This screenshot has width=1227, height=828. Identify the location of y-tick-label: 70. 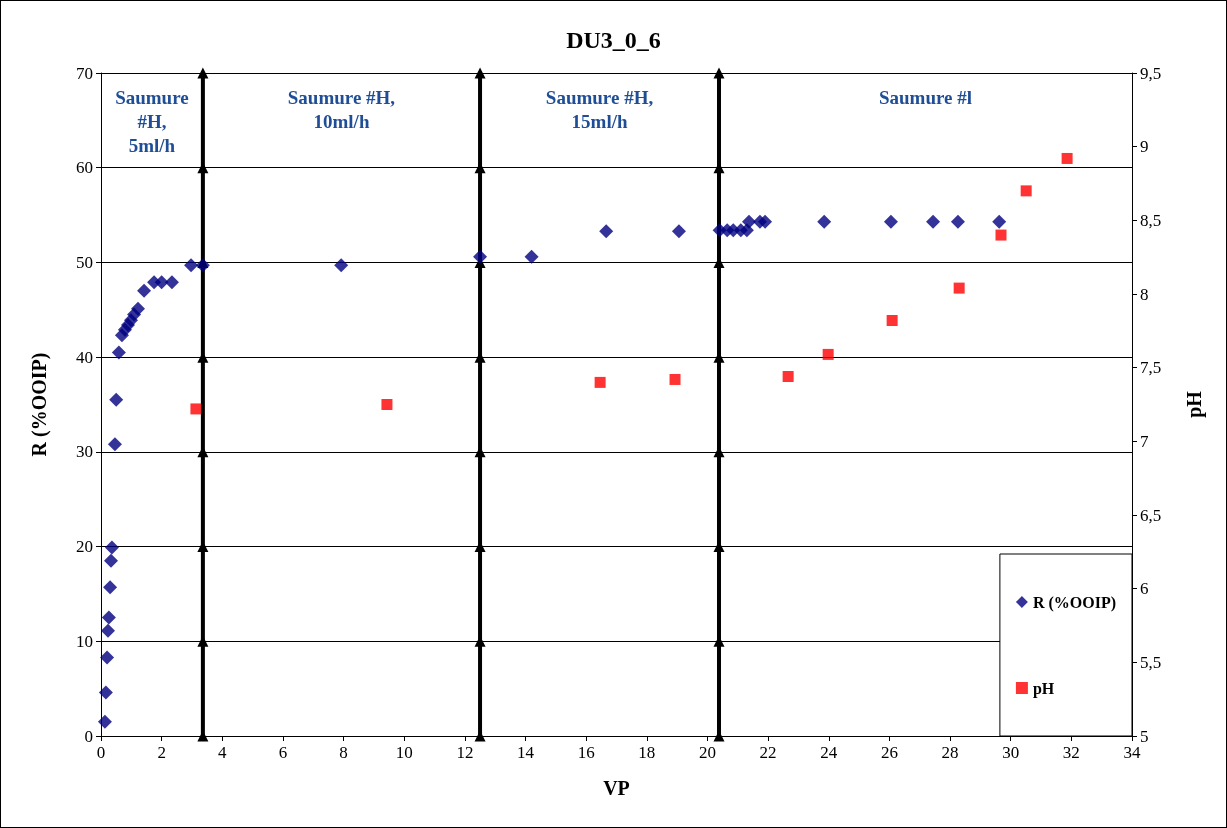
(84, 73).